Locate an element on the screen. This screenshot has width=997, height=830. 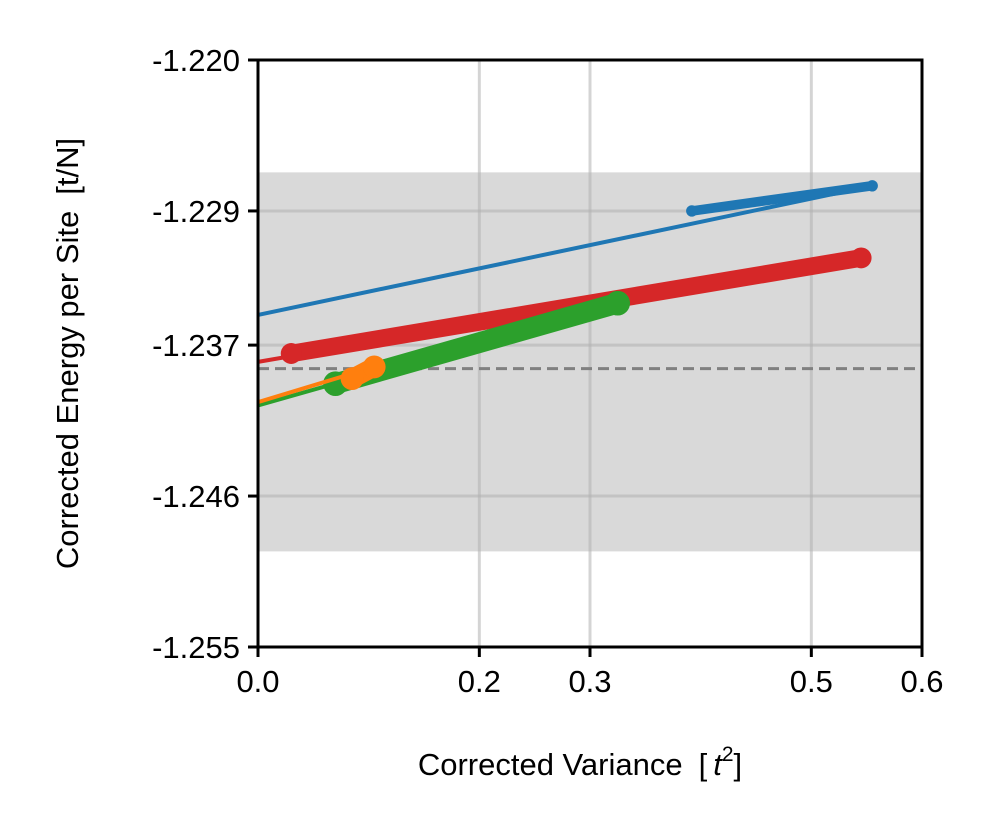
y-tick-label: -1.246 is located at coordinates (196, 496).